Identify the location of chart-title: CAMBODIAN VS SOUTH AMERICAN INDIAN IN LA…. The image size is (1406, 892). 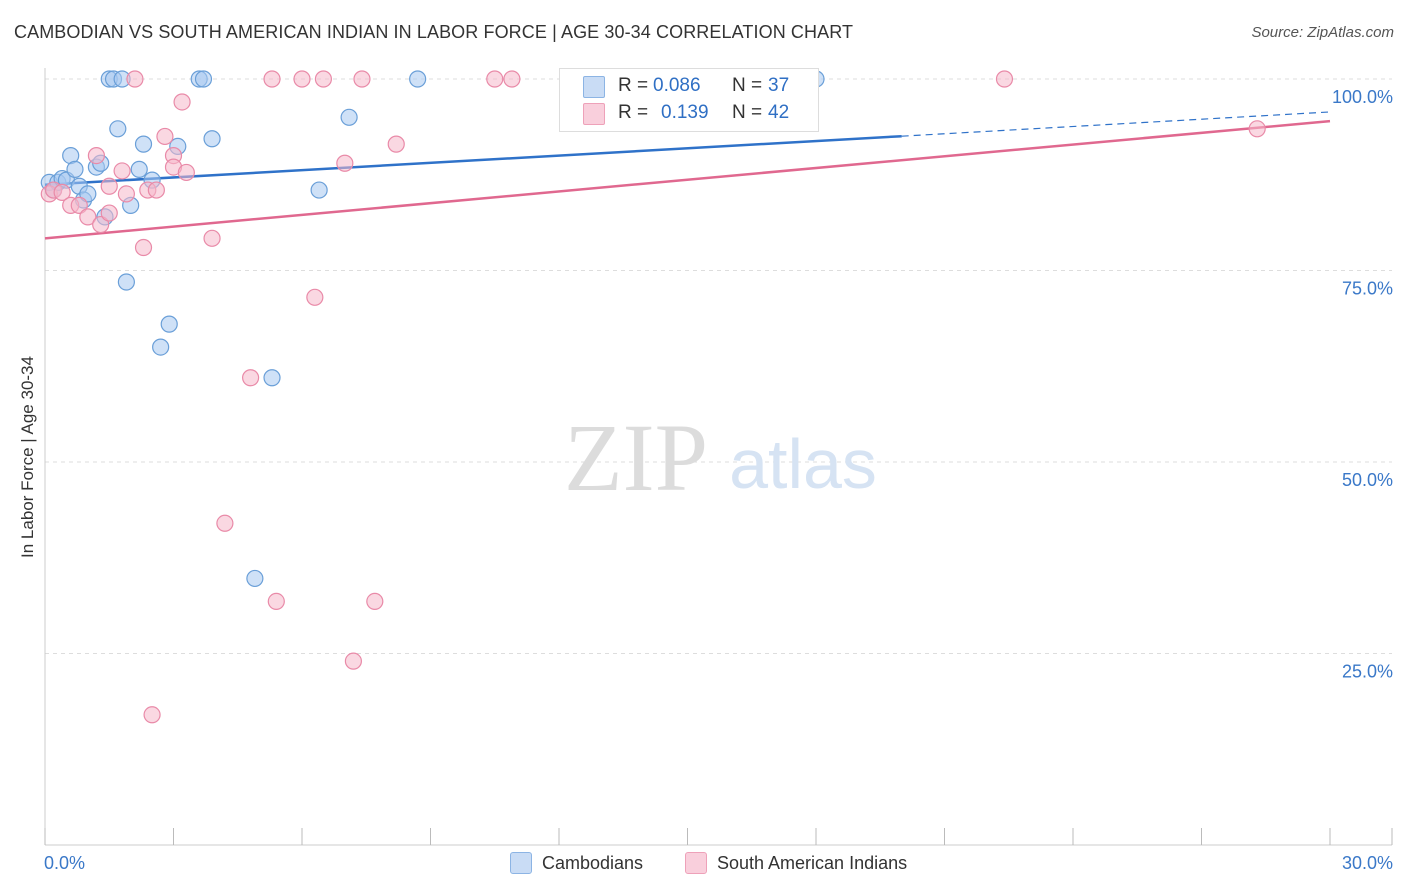
(434, 32).